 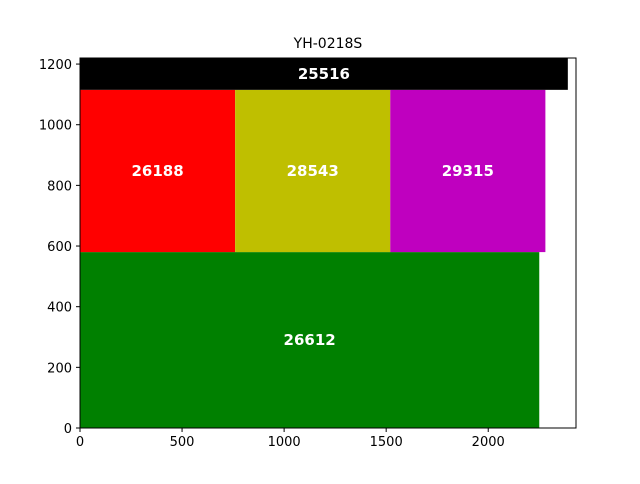 I want to click on x-tick-label: 2000, so click(x=488, y=442).